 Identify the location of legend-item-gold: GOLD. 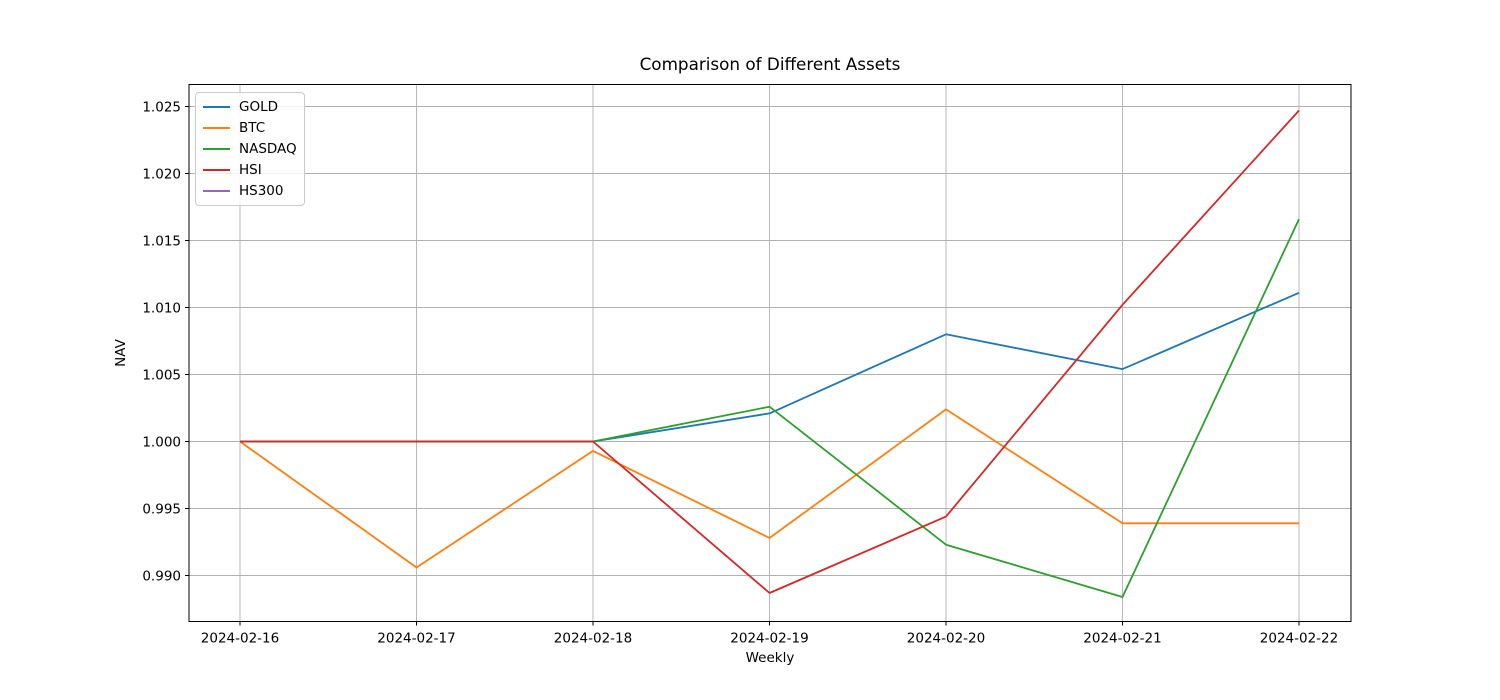
(250, 106).